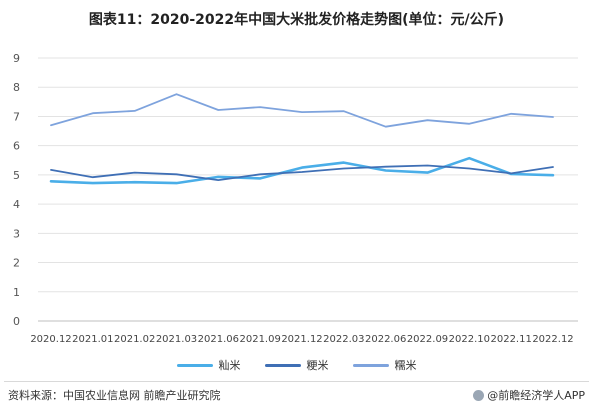 The width and height of the screenshot is (593, 415). I want to click on legend-item: 籼米, so click(208, 365).